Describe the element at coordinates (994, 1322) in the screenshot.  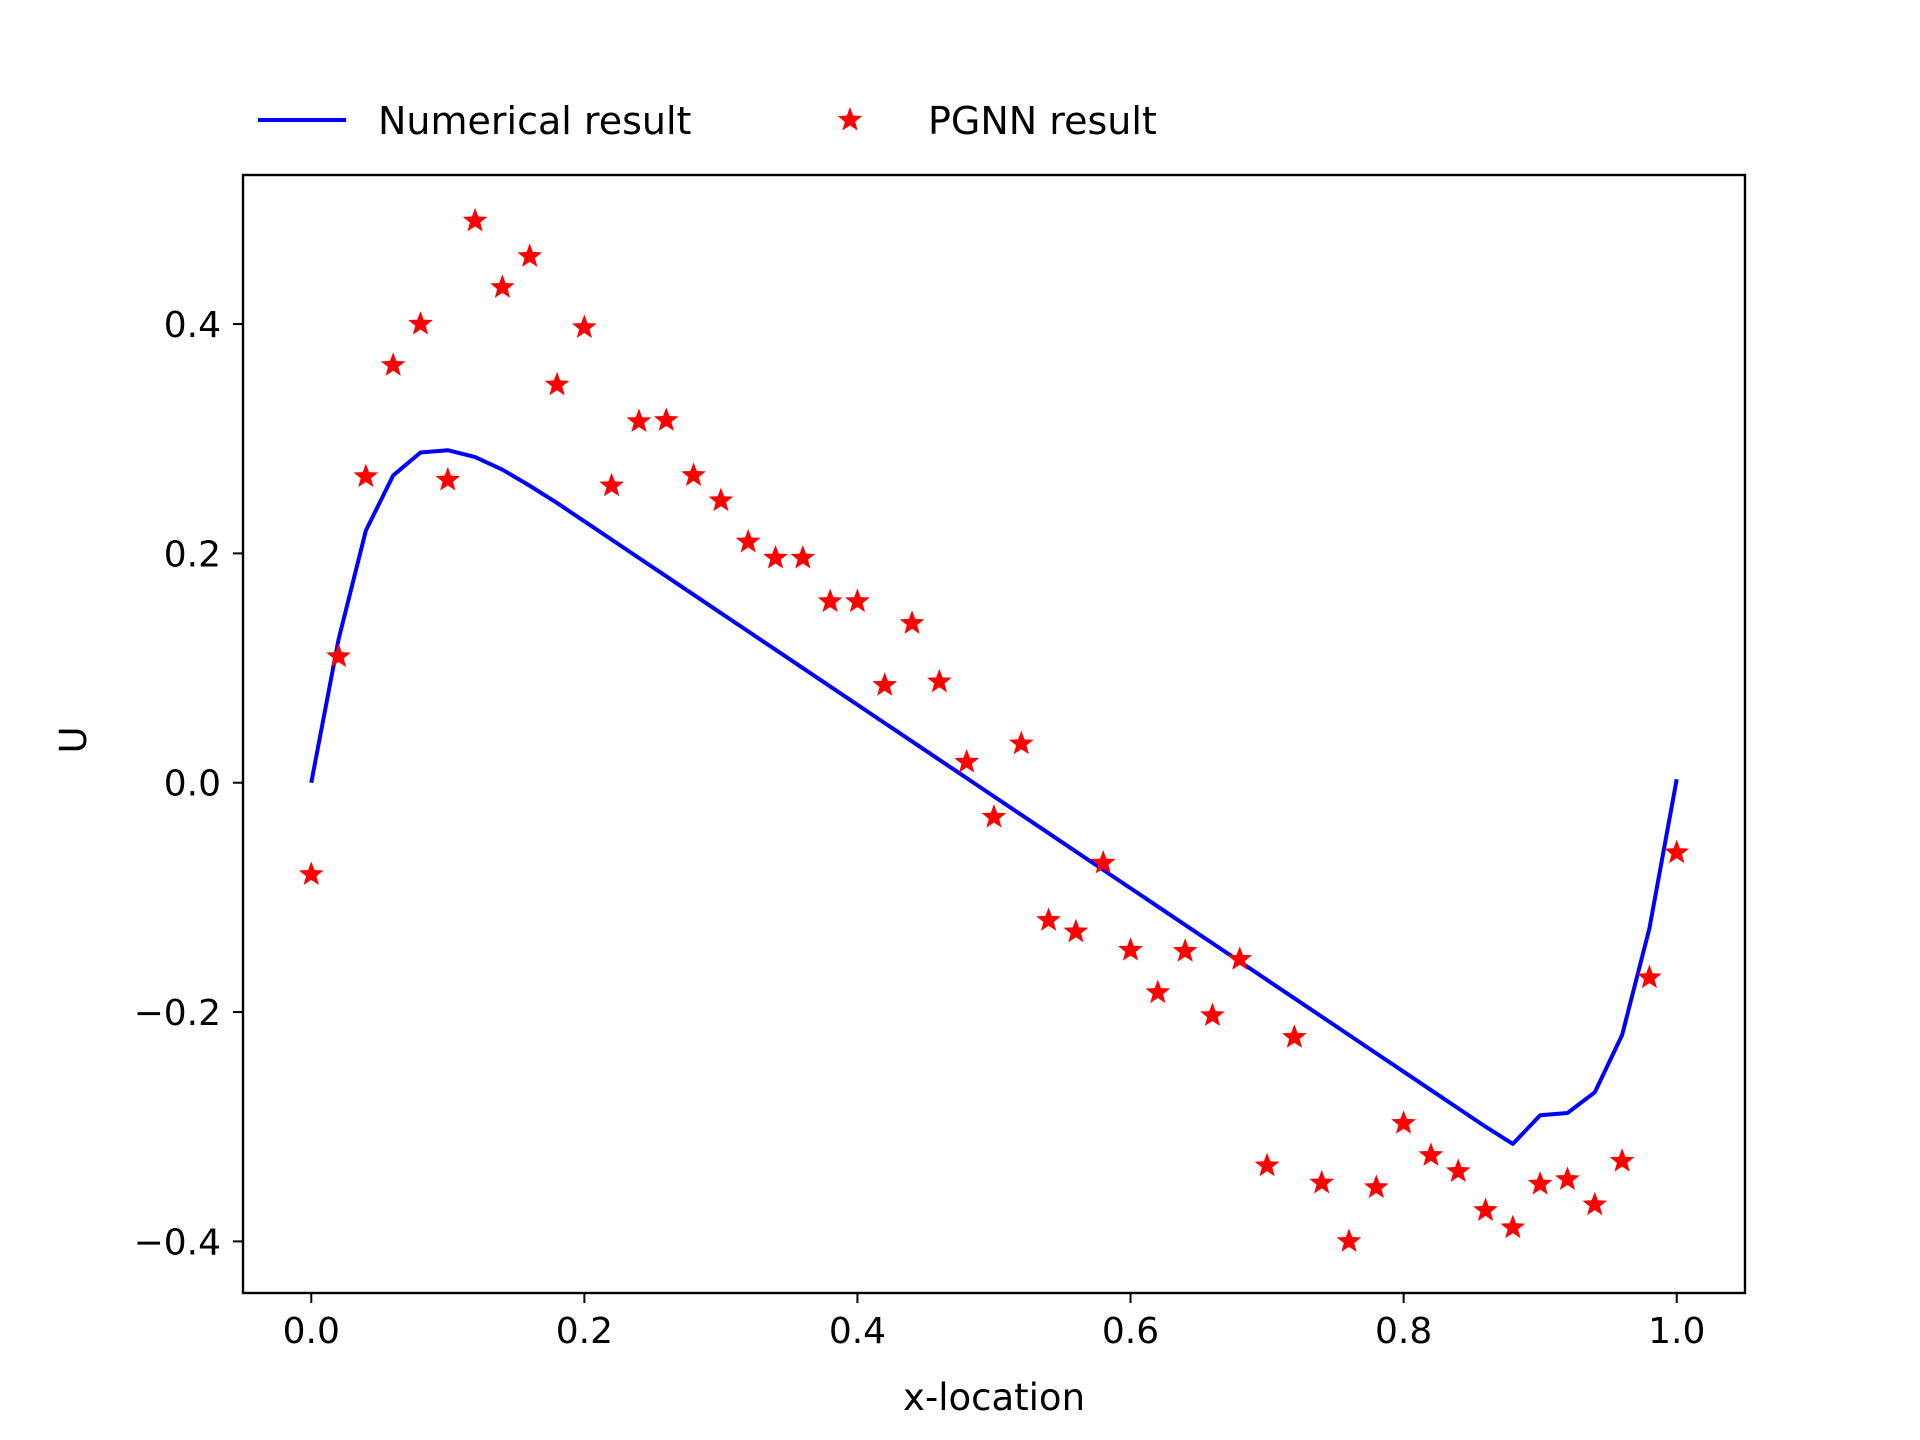
I see `x-axis: 0.0 0.2 0.4 0.6 0.8 1.0` at that location.